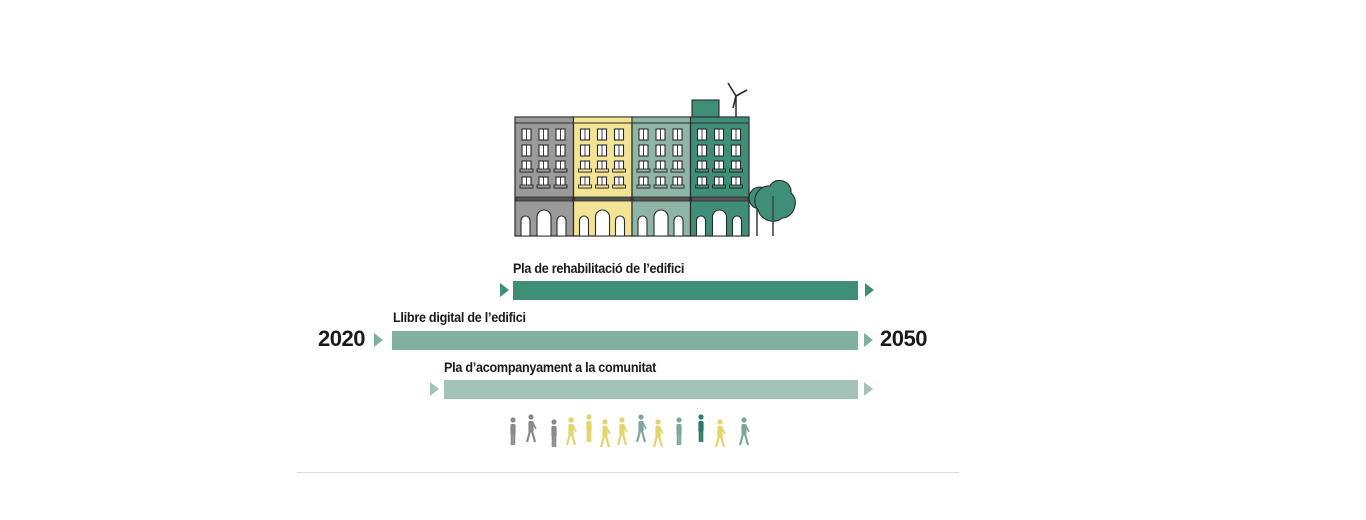 This screenshot has width=1366, height=520. What do you see at coordinates (459, 317) in the screenshot?
I see `bar-label-digital-book: Llibre digital de l’edifici` at bounding box center [459, 317].